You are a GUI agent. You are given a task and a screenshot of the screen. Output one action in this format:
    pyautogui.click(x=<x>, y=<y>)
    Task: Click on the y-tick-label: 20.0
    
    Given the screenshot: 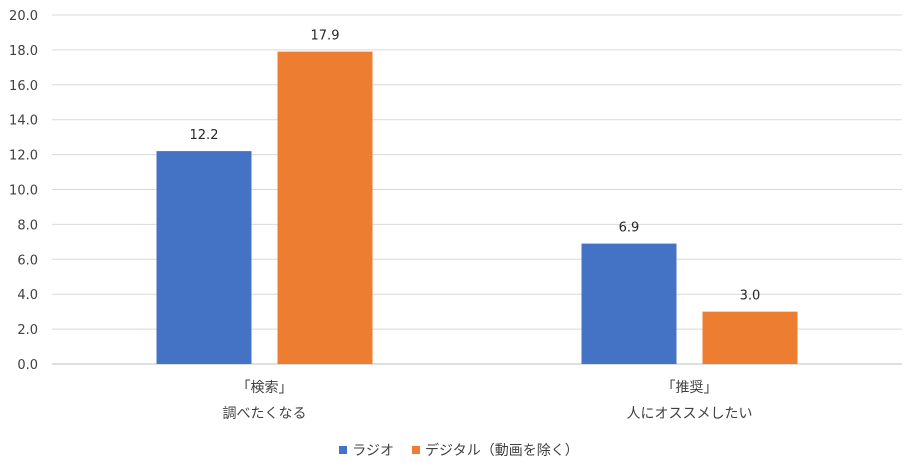 What is the action you would take?
    pyautogui.click(x=23, y=16)
    